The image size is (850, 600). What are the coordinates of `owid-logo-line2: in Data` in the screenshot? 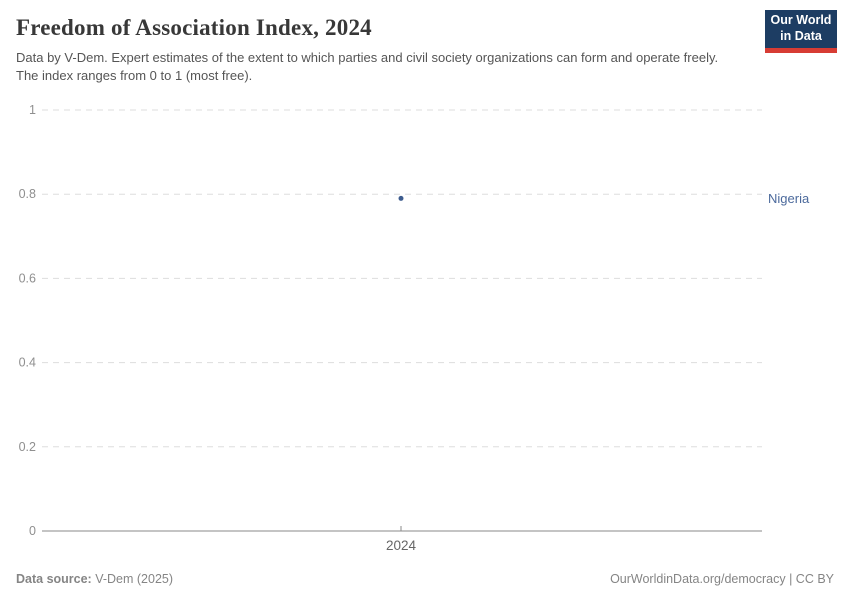 It's located at (801, 36).